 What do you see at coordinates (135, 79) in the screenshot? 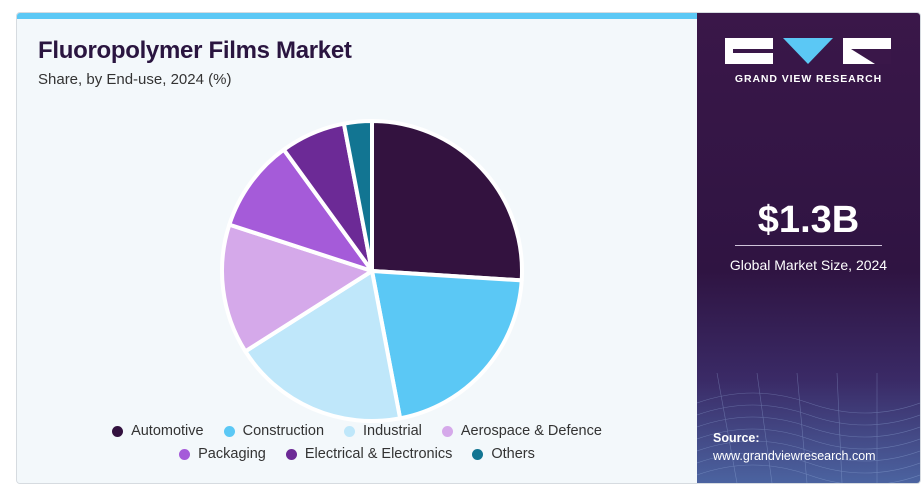
I see `chart-subtitle: Share, by End-use, 2024 (%)` at bounding box center [135, 79].